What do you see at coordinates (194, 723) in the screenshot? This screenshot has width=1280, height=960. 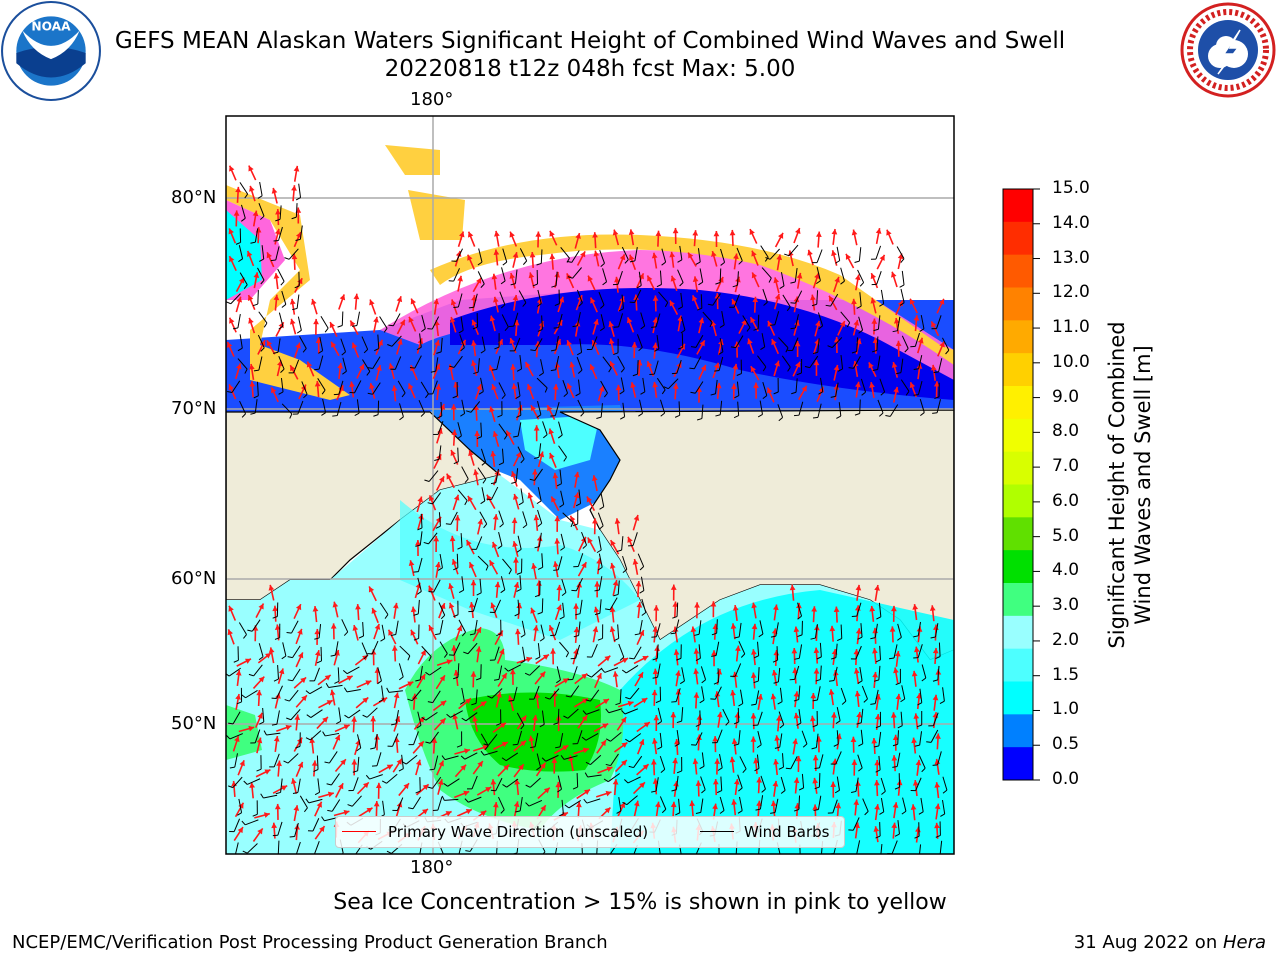 I see `lat-label-50: 50°N` at bounding box center [194, 723].